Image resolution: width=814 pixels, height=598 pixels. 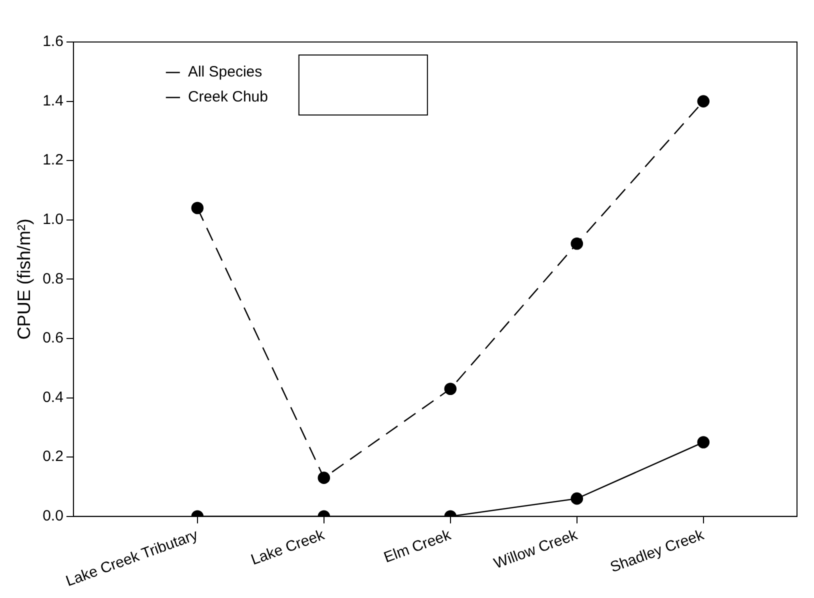 I want to click on legend-label: All Species, so click(x=225, y=72).